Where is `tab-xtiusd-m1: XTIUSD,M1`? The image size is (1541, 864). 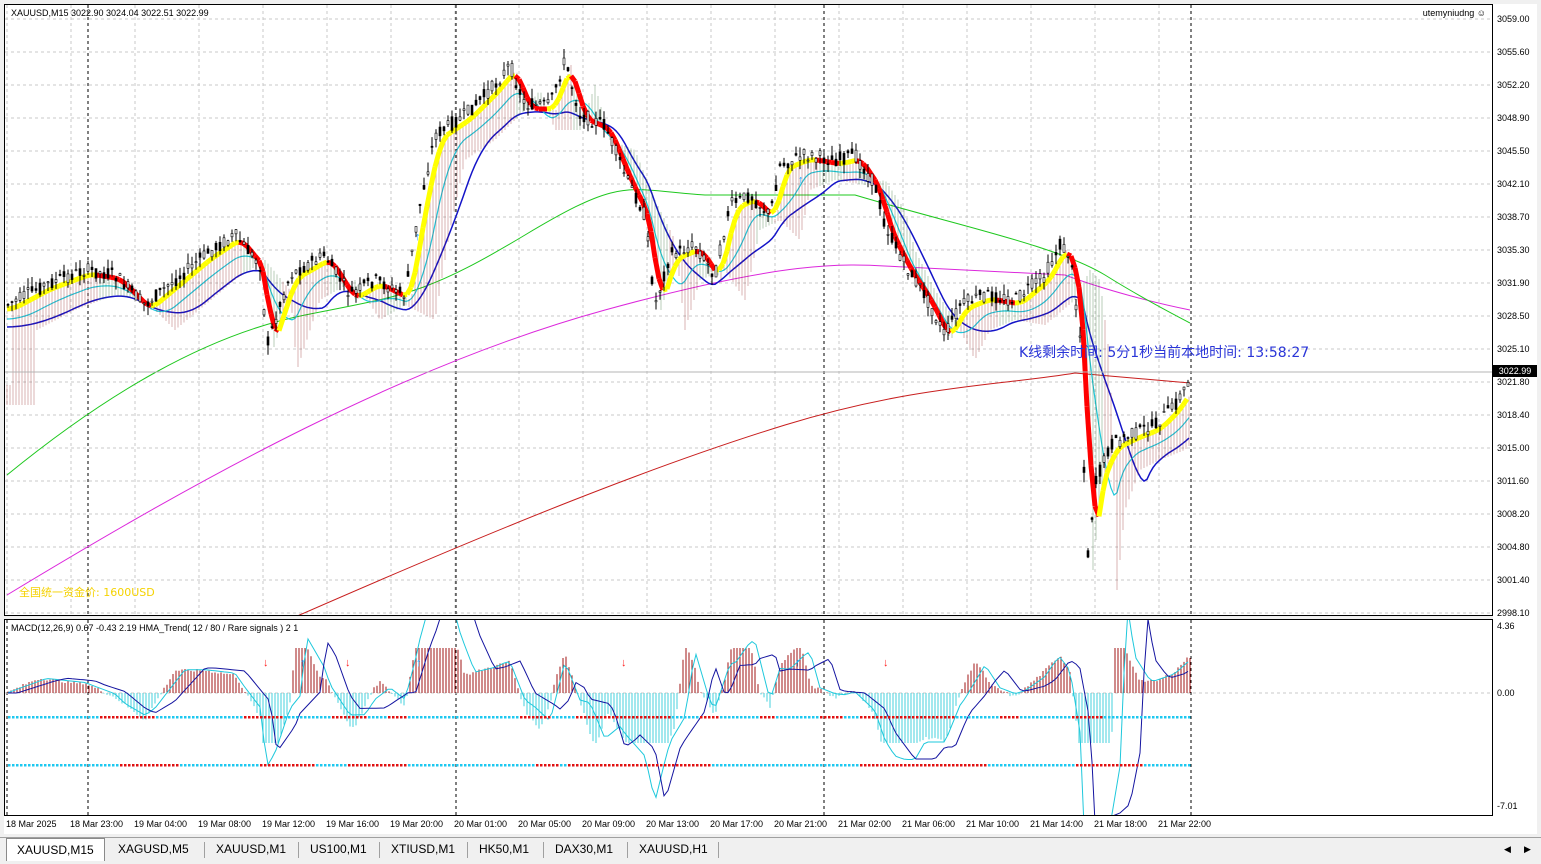
tab-xtiusd-m1: XTIUSD,M1 is located at coordinates (423, 849).